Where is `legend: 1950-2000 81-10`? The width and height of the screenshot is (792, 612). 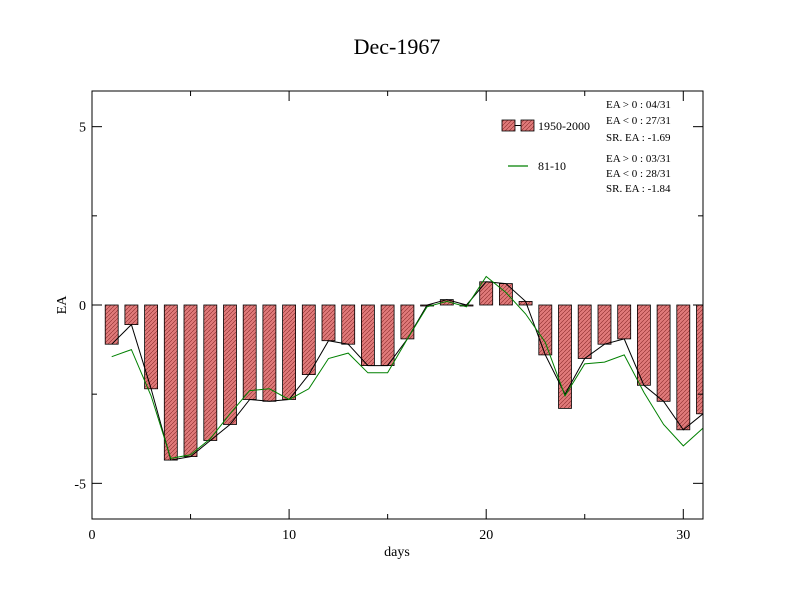 legend: 1950-2000 81-10 is located at coordinates (545, 146).